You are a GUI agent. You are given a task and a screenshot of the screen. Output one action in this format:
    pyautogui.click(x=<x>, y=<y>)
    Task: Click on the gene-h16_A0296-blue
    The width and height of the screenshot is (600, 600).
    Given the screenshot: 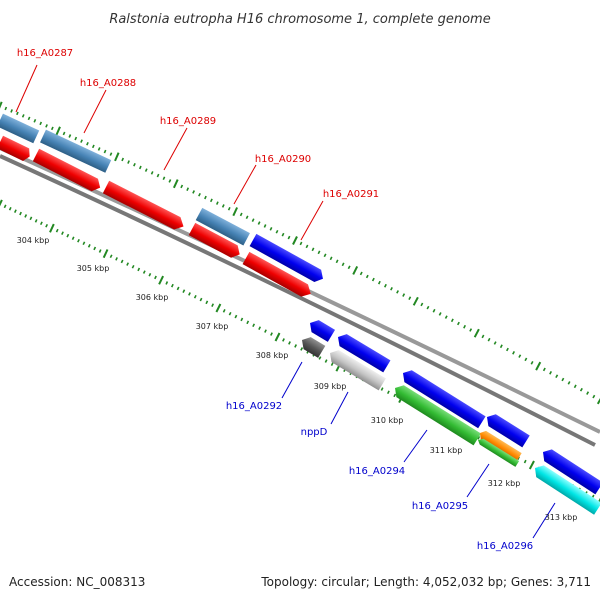 What is the action you would take?
    pyautogui.click(x=569, y=470)
    